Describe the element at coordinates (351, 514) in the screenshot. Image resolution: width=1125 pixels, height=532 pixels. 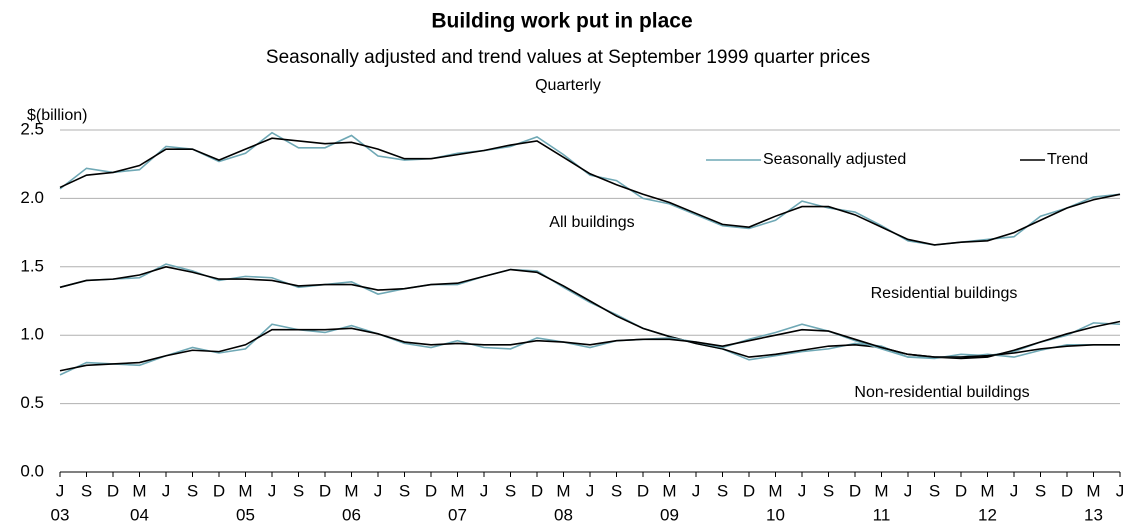
I see `x-year-label: 06` at that location.